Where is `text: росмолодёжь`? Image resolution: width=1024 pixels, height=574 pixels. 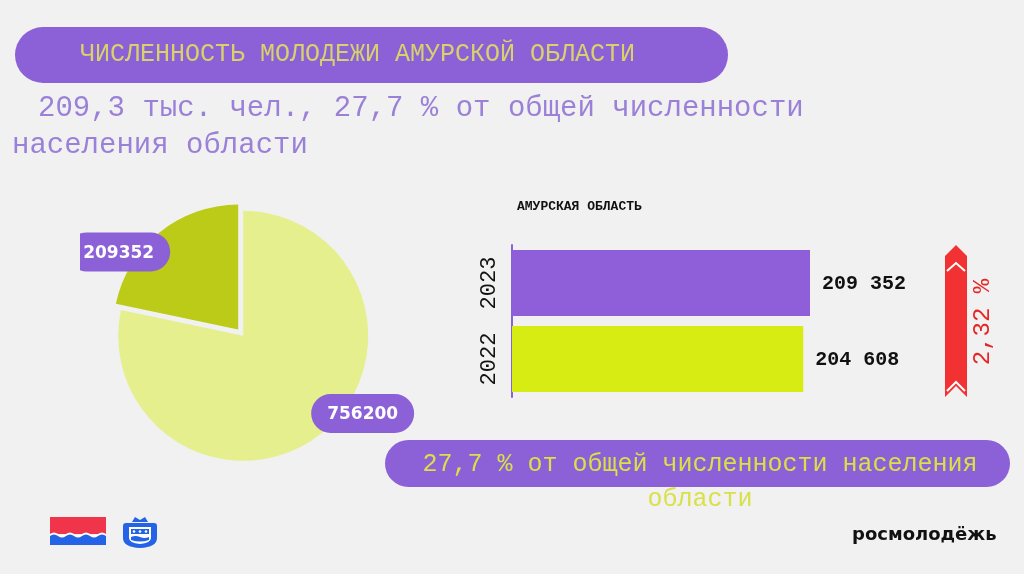 text: росмолодёжь is located at coordinates (924, 534).